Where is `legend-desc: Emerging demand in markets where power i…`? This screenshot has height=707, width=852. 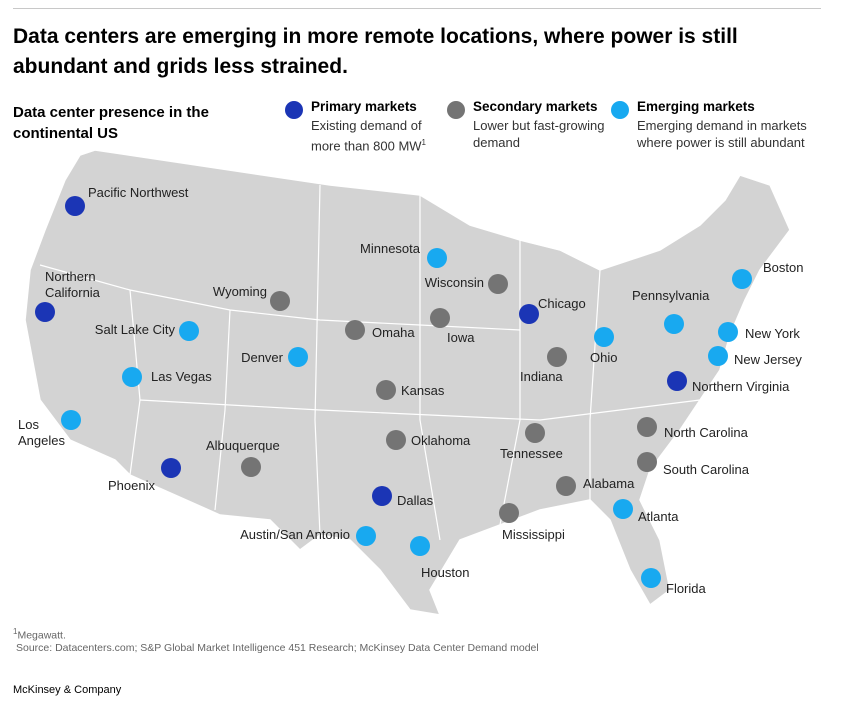 legend-desc: Emerging demand in markets where power i… is located at coordinates (737, 134).